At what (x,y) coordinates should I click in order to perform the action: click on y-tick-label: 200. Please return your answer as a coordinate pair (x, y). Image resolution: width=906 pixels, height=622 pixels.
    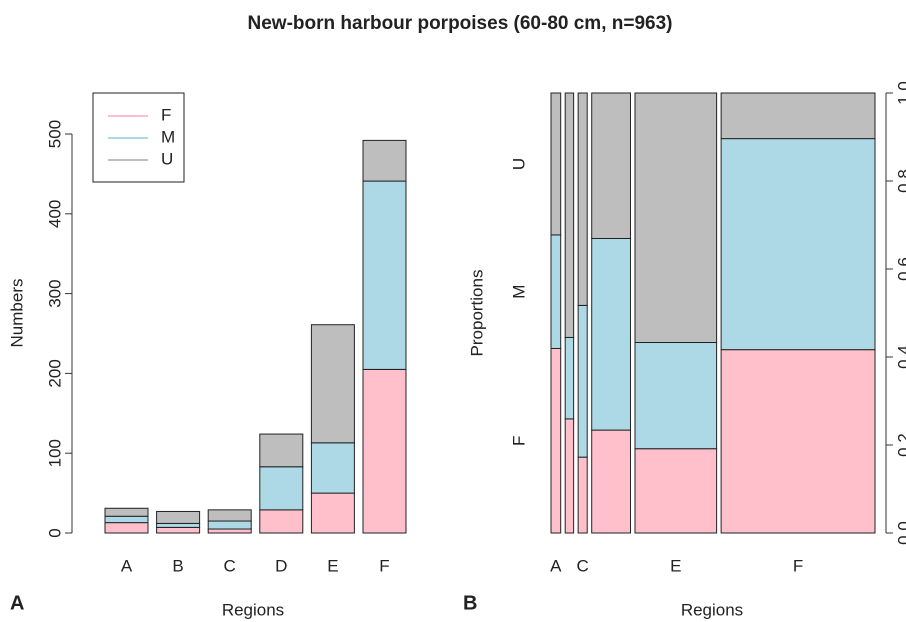
    Looking at the image, I should click on (54, 373).